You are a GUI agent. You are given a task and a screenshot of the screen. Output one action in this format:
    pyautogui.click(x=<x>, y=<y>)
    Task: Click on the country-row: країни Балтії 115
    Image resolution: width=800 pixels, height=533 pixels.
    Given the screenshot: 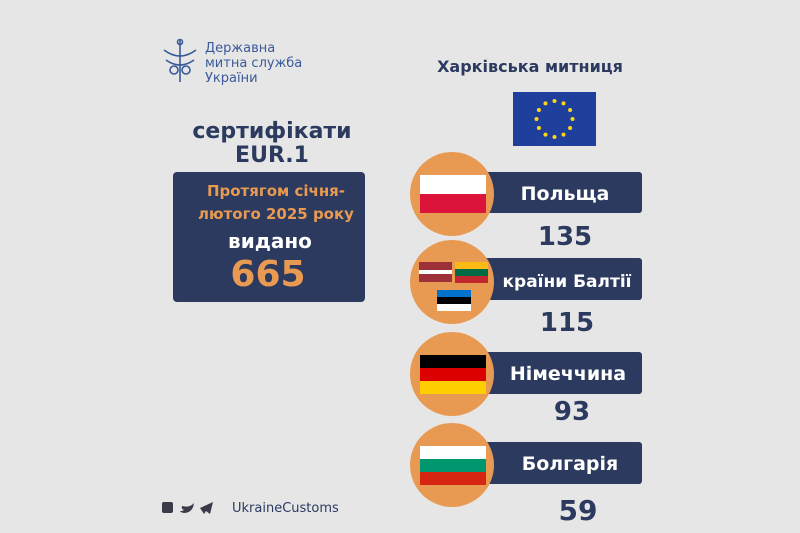 What is the action you would take?
    pyautogui.click(x=526, y=289)
    